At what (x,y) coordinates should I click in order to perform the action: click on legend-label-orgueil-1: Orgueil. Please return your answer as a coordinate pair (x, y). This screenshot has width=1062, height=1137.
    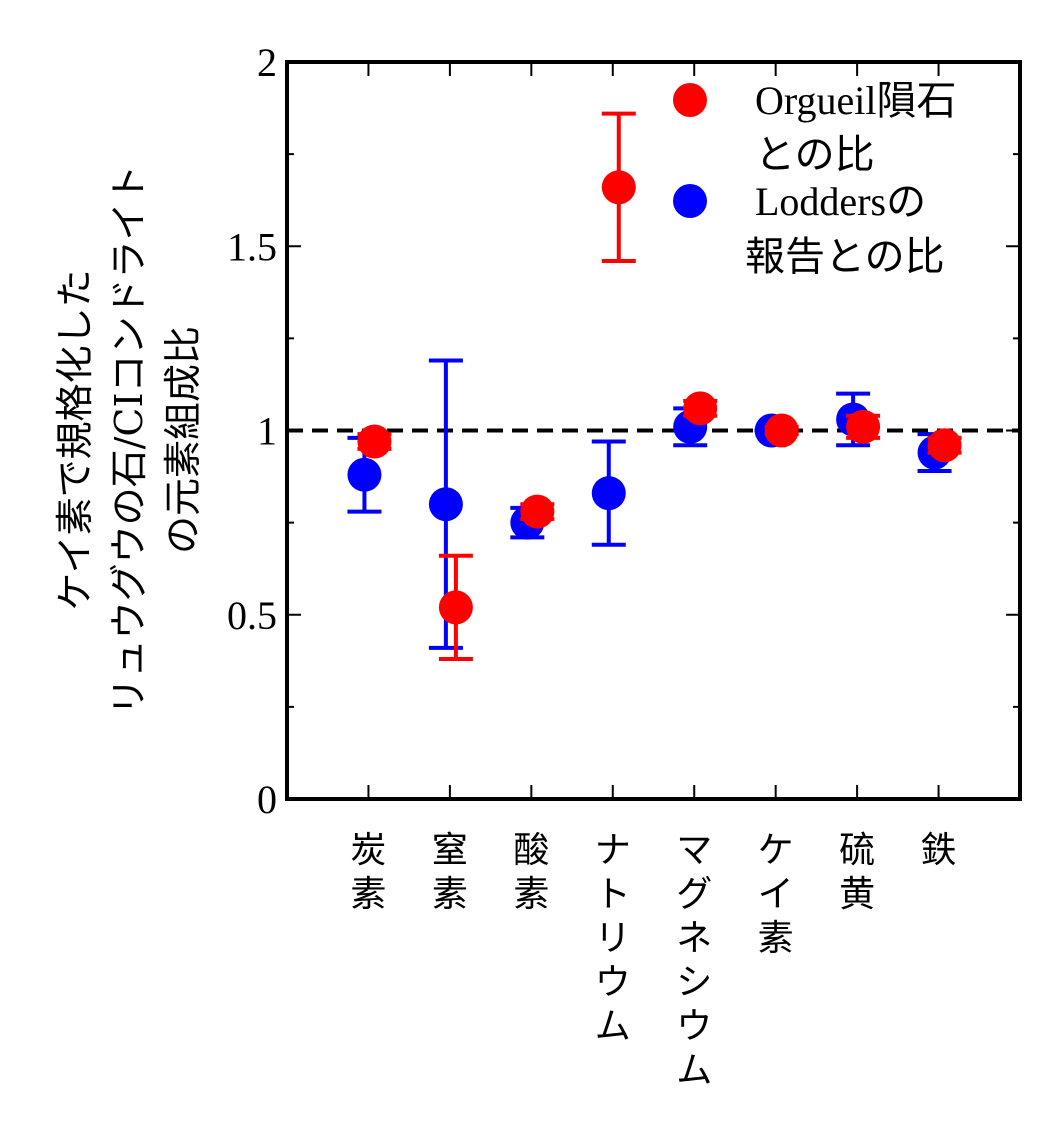
    Looking at the image, I should click on (815, 100).